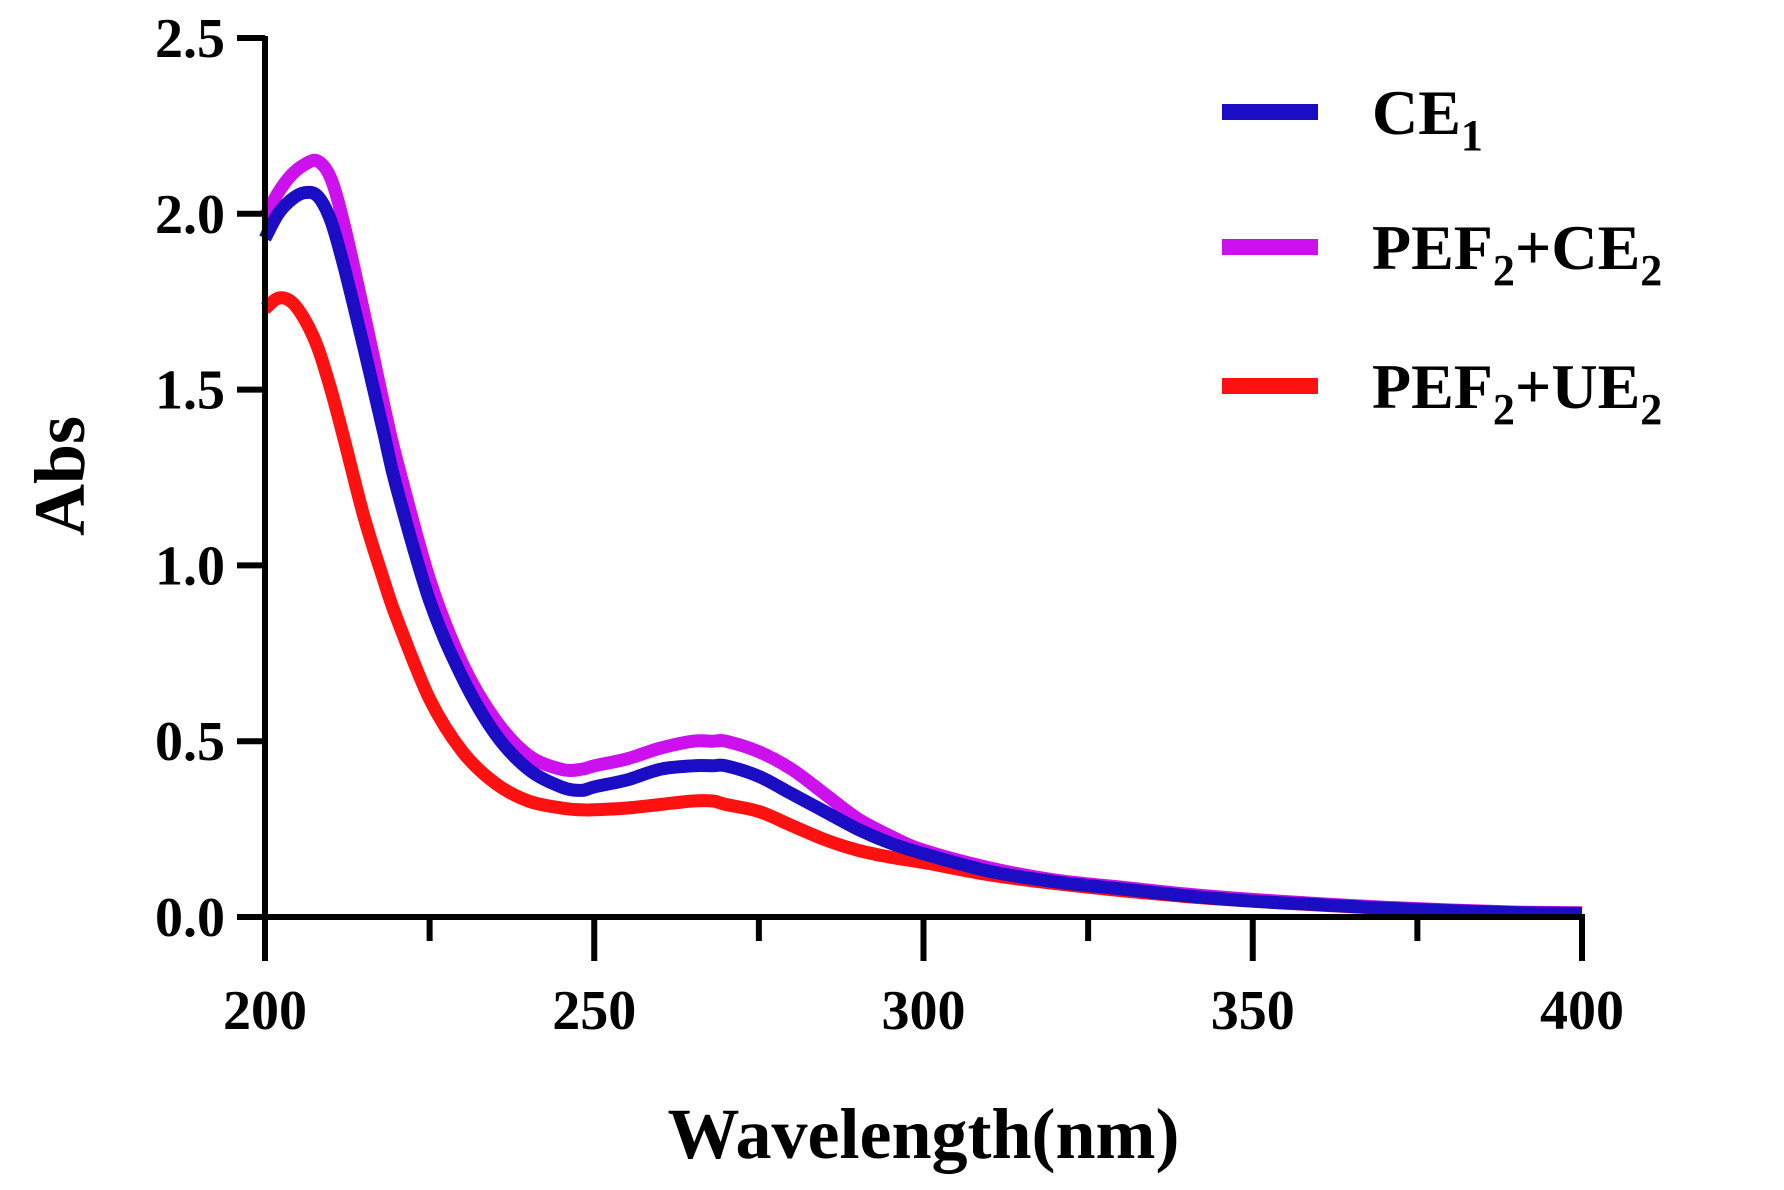 The image size is (1784, 1190). Describe the element at coordinates (1517, 253) in the screenshot. I see `legend-label: PEF2+CE2` at that location.